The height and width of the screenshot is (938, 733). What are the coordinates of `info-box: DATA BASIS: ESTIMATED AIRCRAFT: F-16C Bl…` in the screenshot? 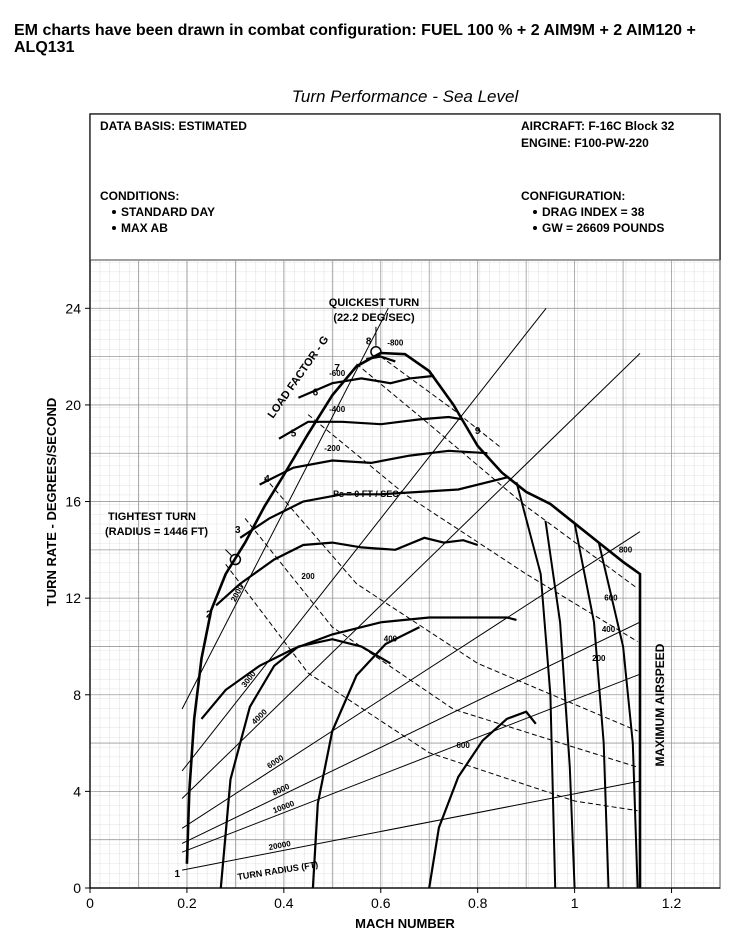 It's located at (405, 187).